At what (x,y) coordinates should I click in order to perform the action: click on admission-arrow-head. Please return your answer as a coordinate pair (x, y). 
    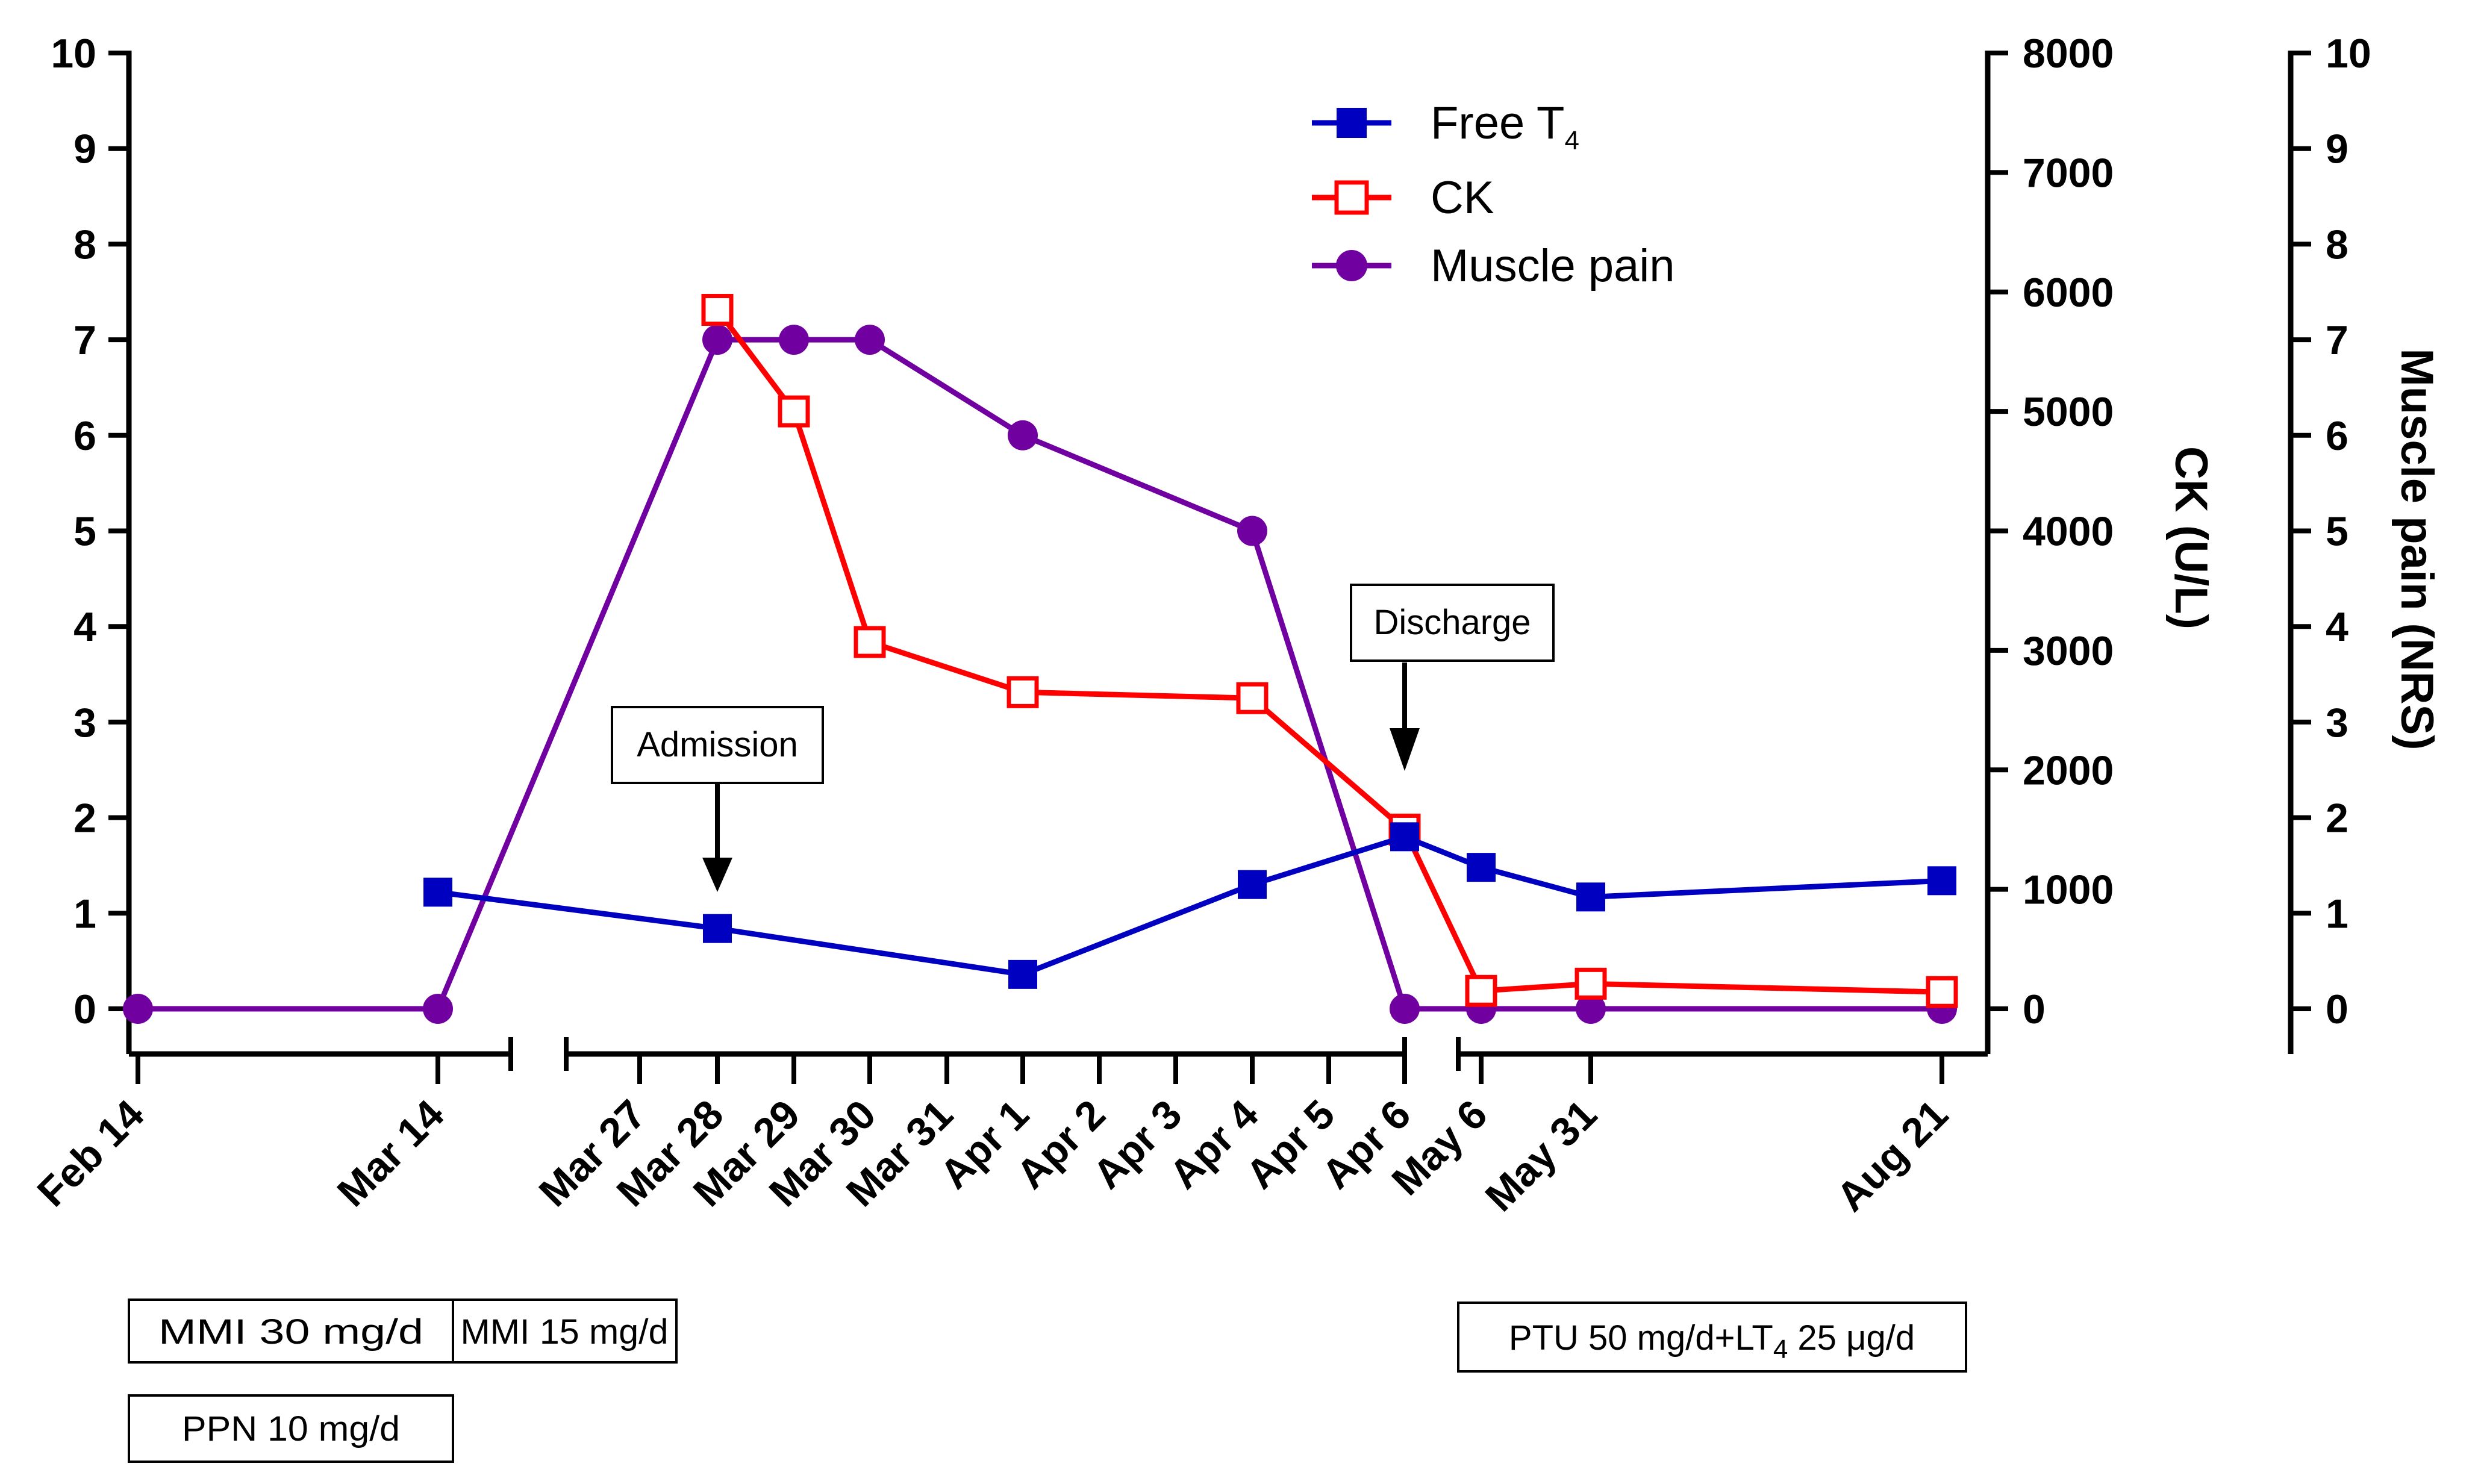
    Looking at the image, I should click on (717, 875).